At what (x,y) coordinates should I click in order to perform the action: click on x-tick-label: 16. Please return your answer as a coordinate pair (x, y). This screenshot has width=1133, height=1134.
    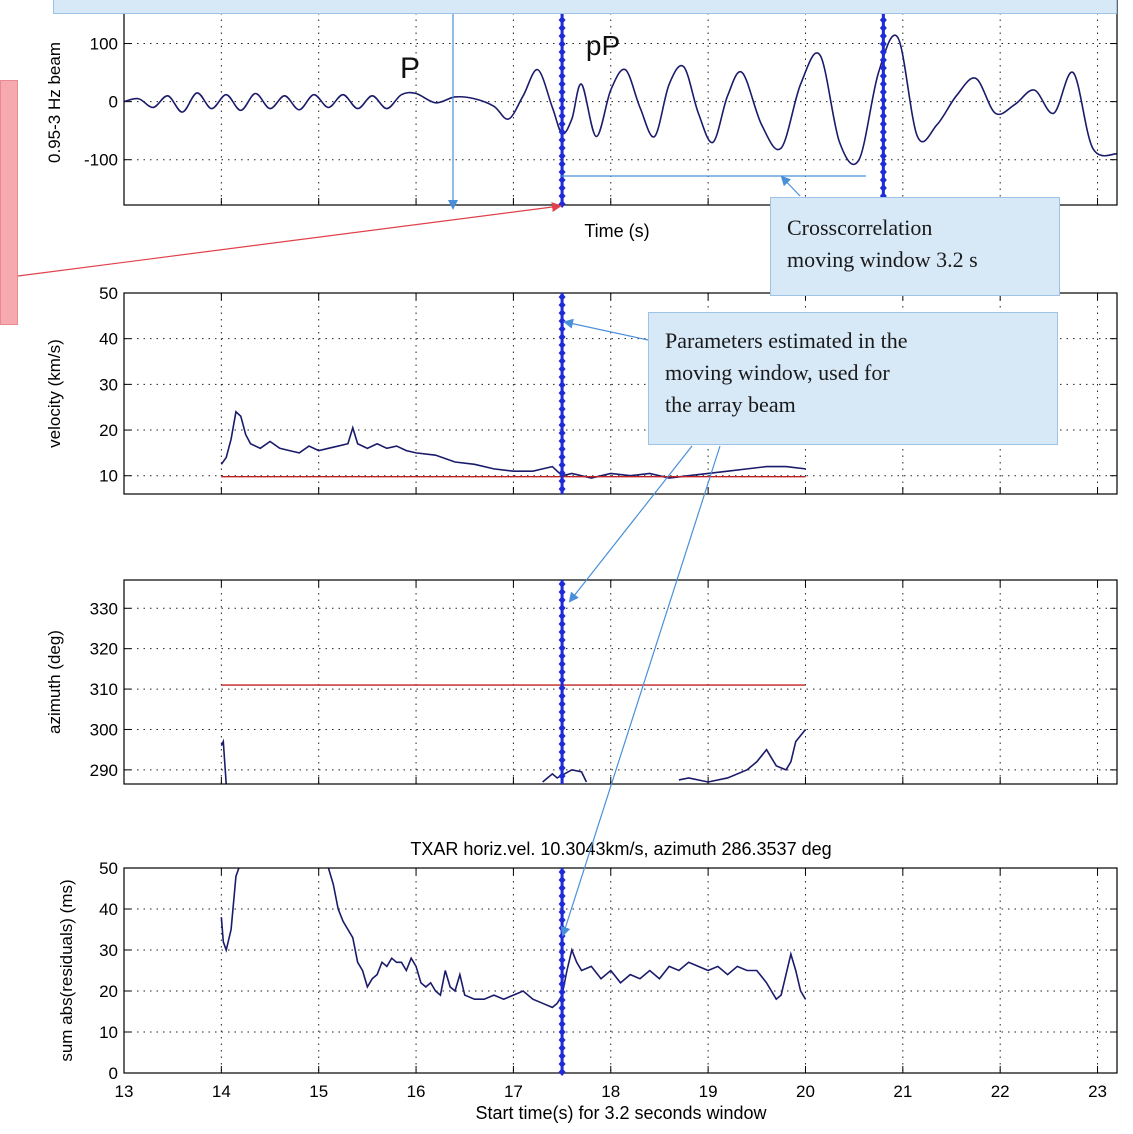
    Looking at the image, I should click on (416, 1091).